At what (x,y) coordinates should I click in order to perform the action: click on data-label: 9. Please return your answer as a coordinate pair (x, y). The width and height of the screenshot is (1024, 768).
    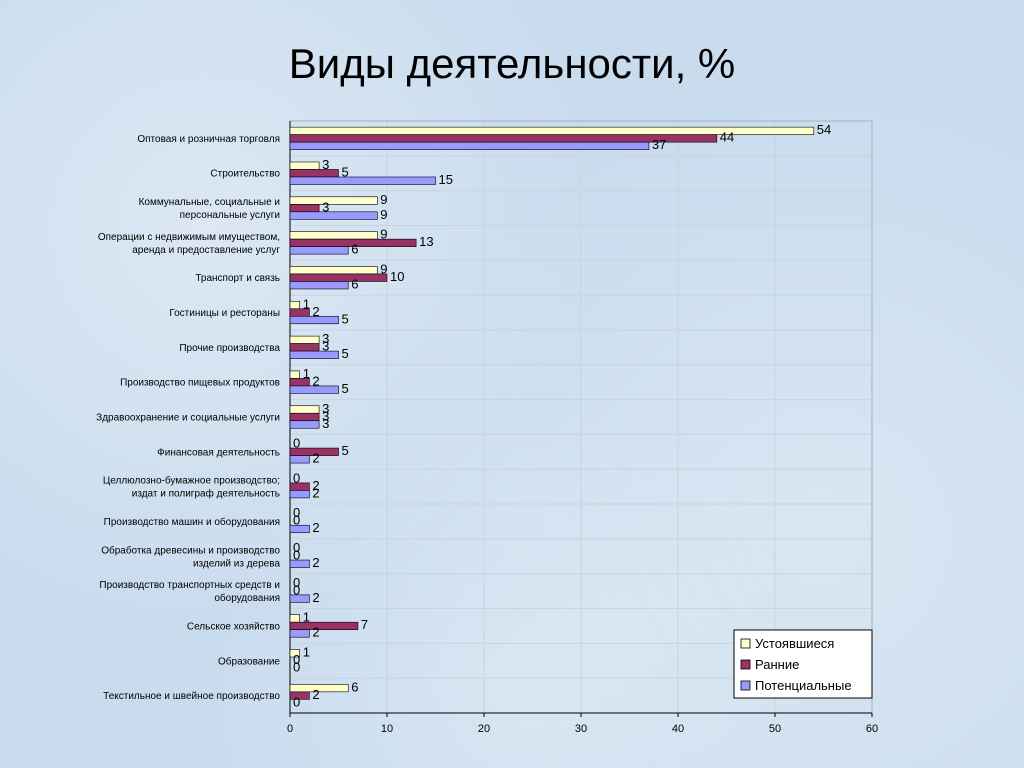
    Looking at the image, I should click on (383, 268).